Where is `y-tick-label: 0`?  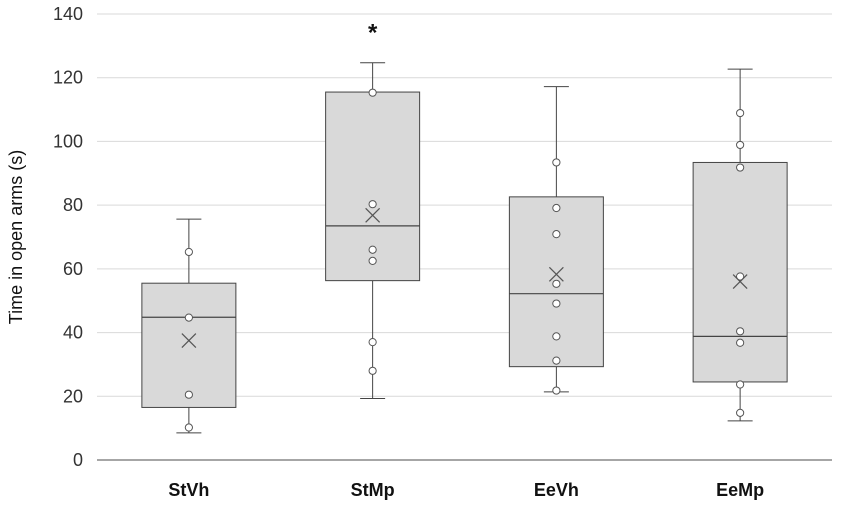 y-tick-label: 0 is located at coordinates (78, 460).